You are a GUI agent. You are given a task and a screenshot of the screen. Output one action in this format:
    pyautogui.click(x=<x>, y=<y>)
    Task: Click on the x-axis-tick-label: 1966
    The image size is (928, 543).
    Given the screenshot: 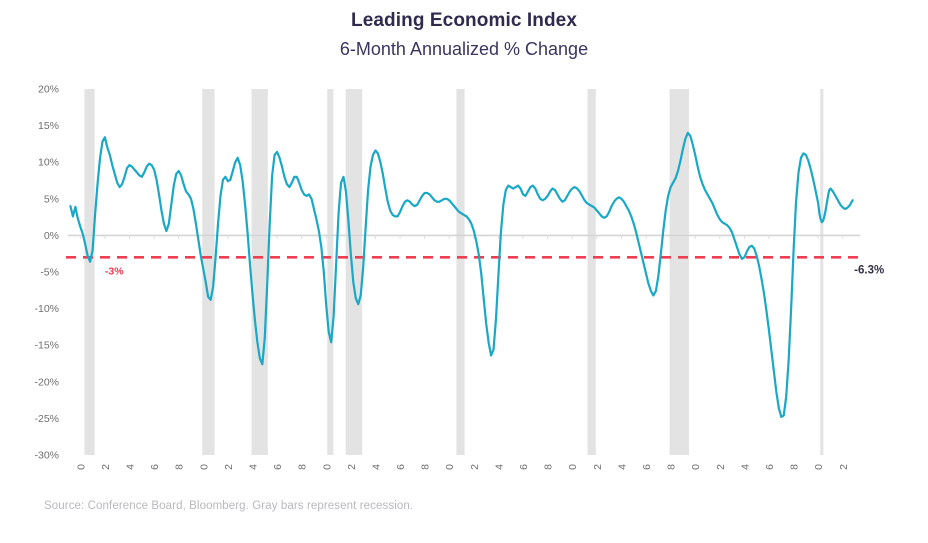 What is the action you would take?
    pyautogui.click(x=155, y=467)
    